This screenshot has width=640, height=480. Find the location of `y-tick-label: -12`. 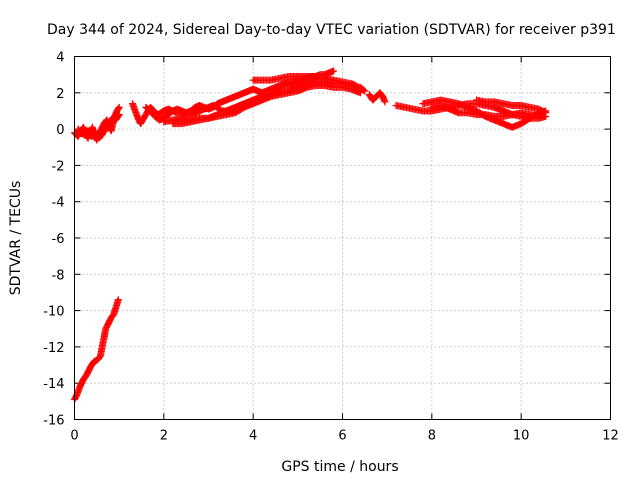

y-tick-label: -12 is located at coordinates (53, 348).